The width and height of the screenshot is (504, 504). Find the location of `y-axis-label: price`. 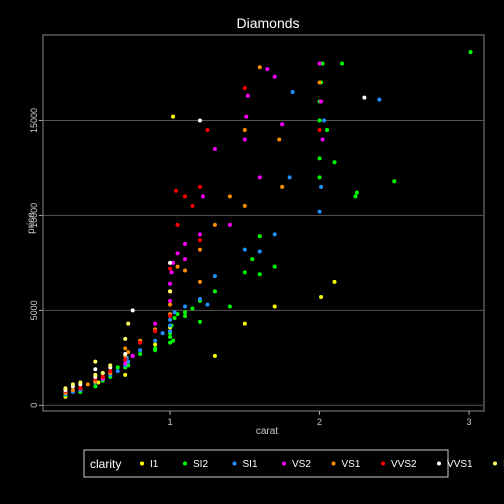

y-axis-label: price is located at coordinates (31, 223).